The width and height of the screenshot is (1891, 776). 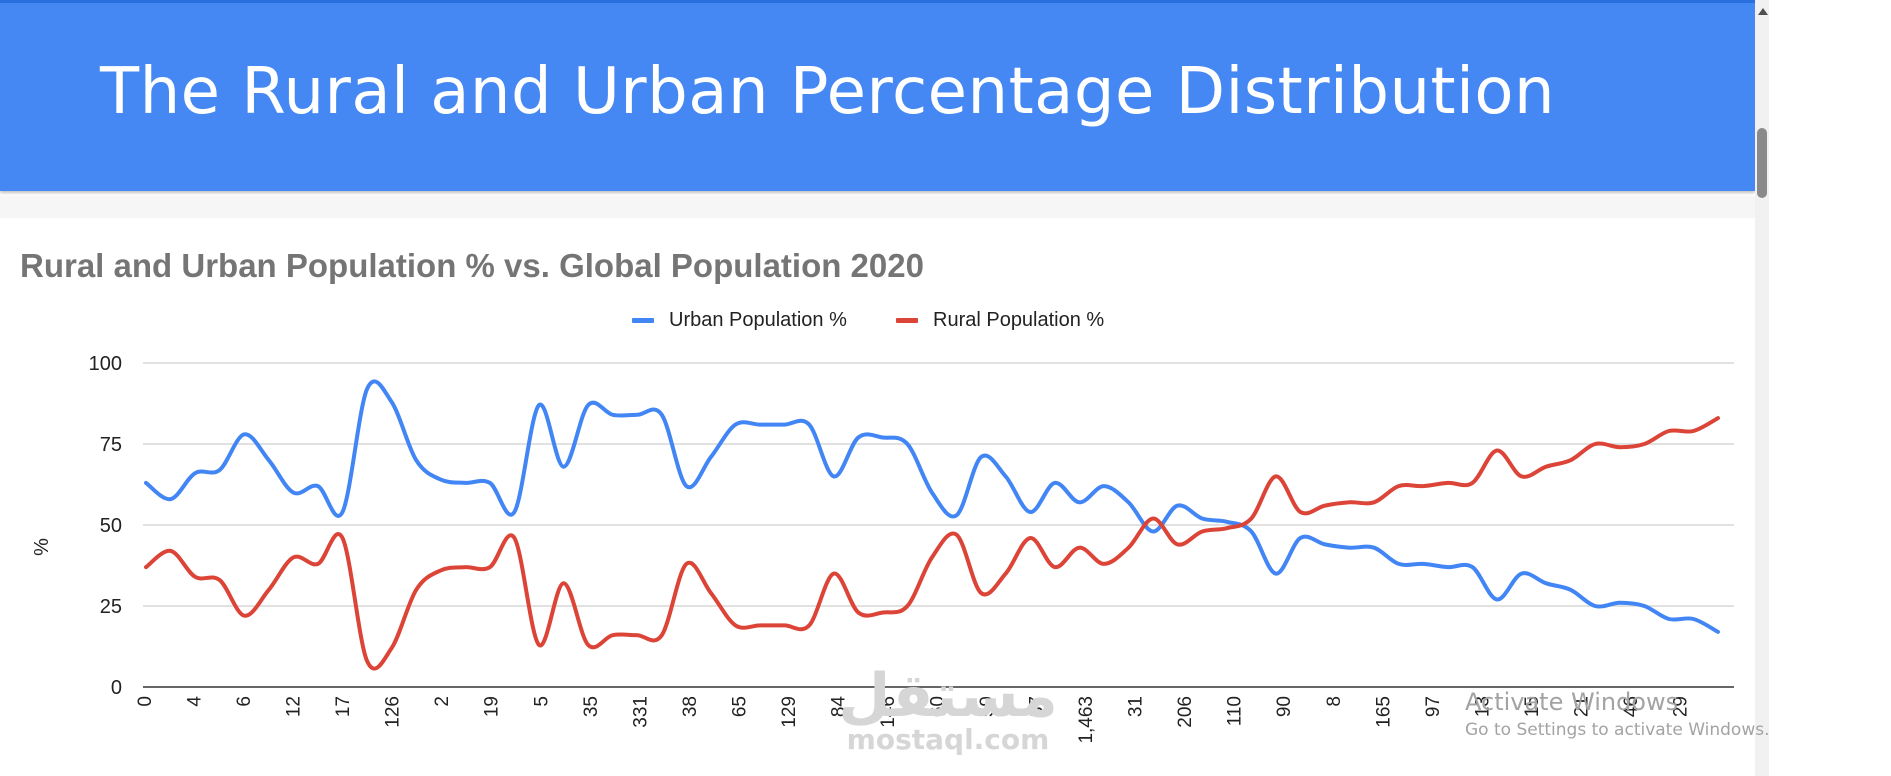 What do you see at coordinates (877, 207) in the screenshot?
I see `header-shadow-band` at bounding box center [877, 207].